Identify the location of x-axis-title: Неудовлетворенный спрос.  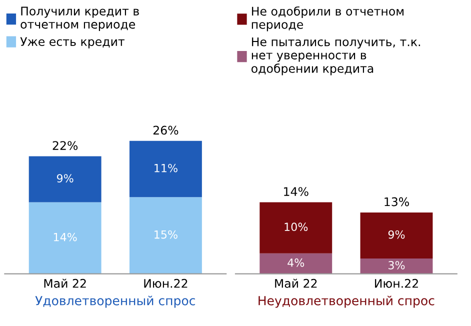
(346, 302).